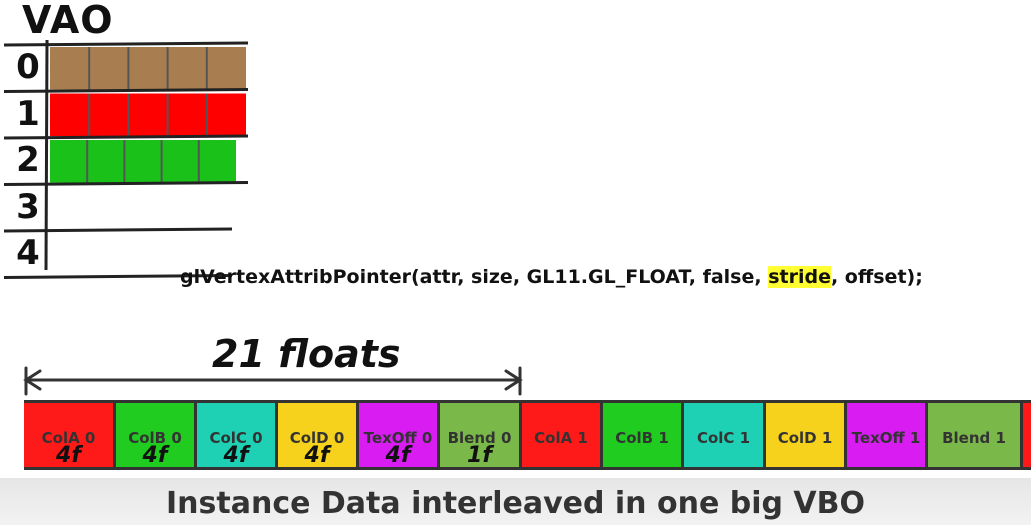  Describe the element at coordinates (799, 277) in the screenshot. I see `stride-highlight: stride` at that location.